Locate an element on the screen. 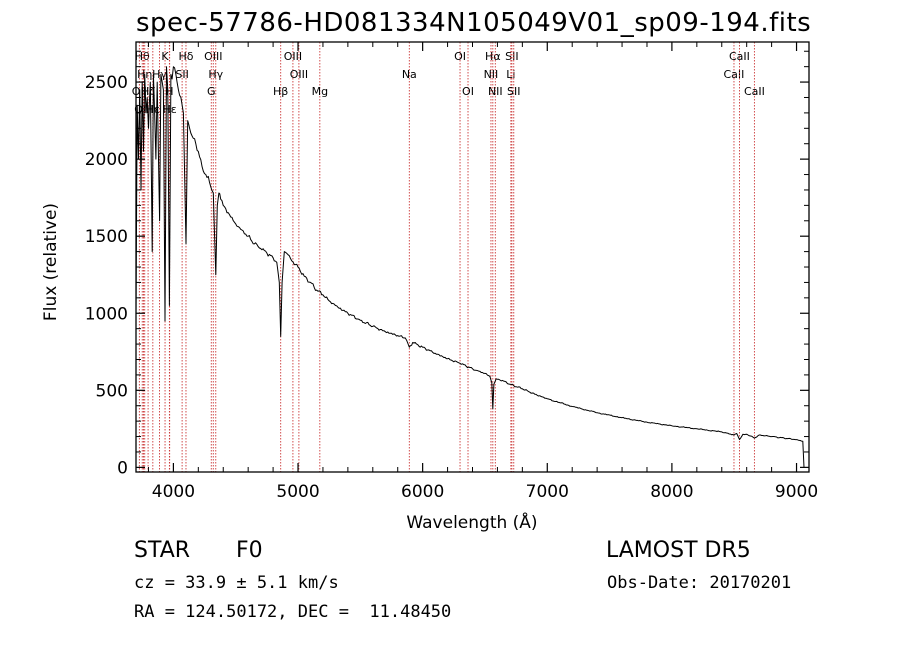 The height and width of the screenshot is (649, 900). y-tick-label: 1000 is located at coordinates (106, 314).